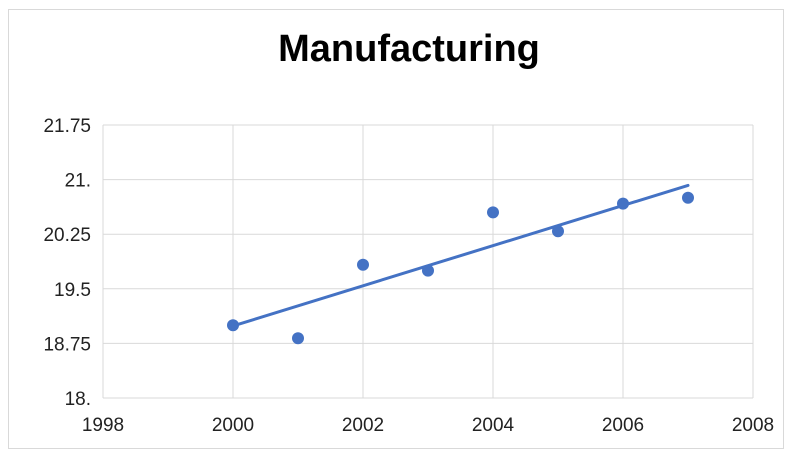 Image resolution: width=794 pixels, height=453 pixels. Describe the element at coordinates (493, 425) in the screenshot. I see `x-tick-label: 2004` at that location.